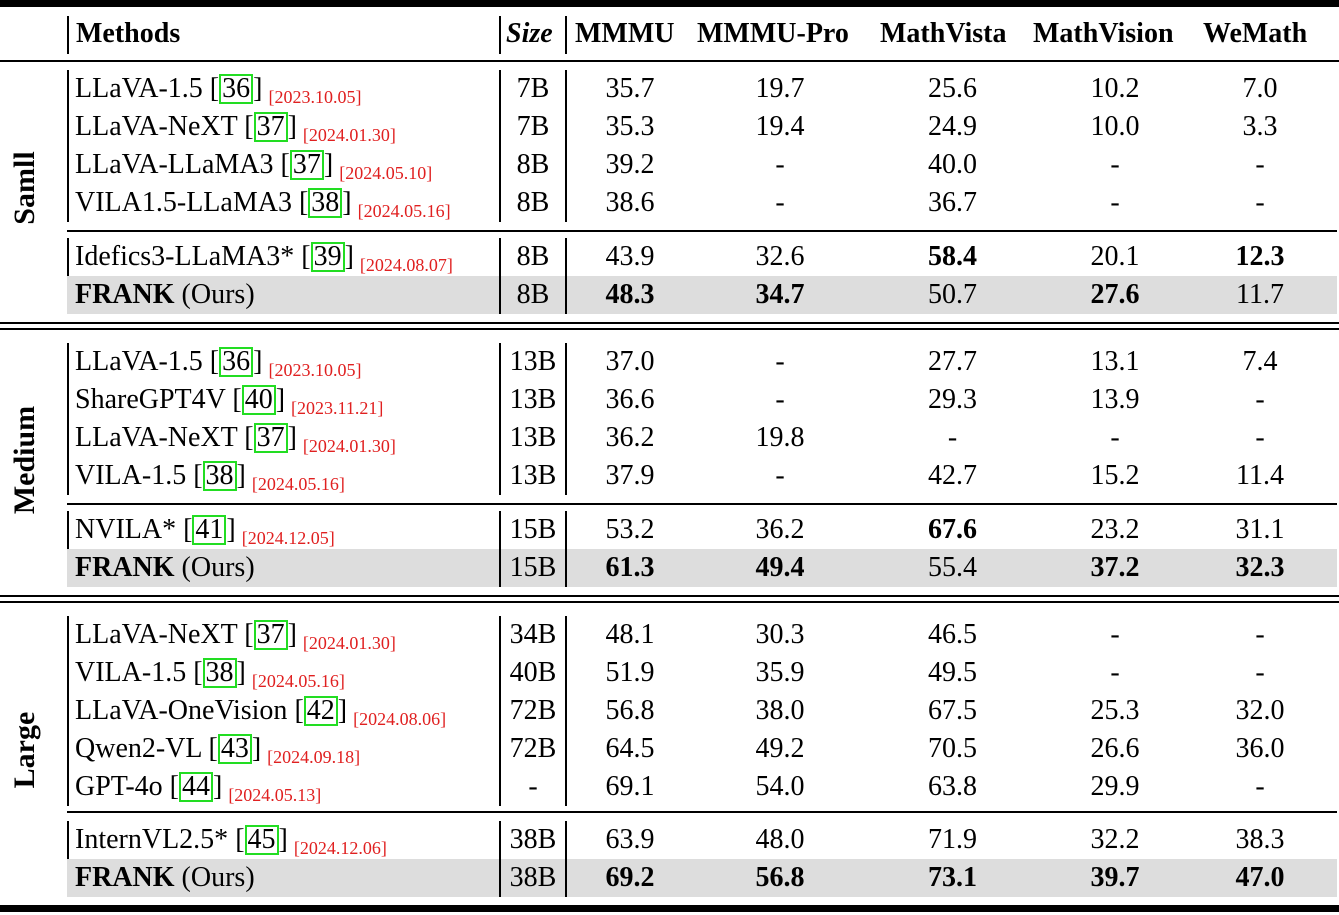  Describe the element at coordinates (261, 712) in the screenshot. I see `method-cell: LLaVA-OneVision [42] [2024.08.06]` at that location.